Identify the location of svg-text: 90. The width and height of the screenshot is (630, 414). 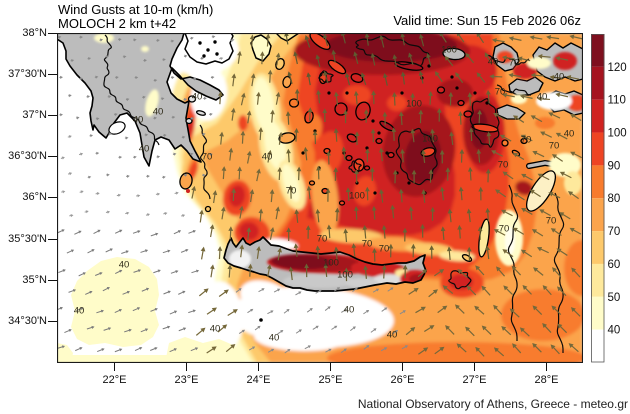
(614, 166).